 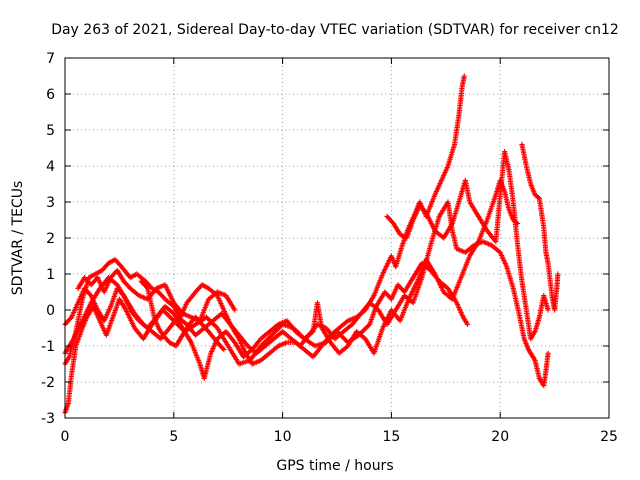 What do you see at coordinates (609, 437) in the screenshot?
I see `x-tick-label: 25` at bounding box center [609, 437].